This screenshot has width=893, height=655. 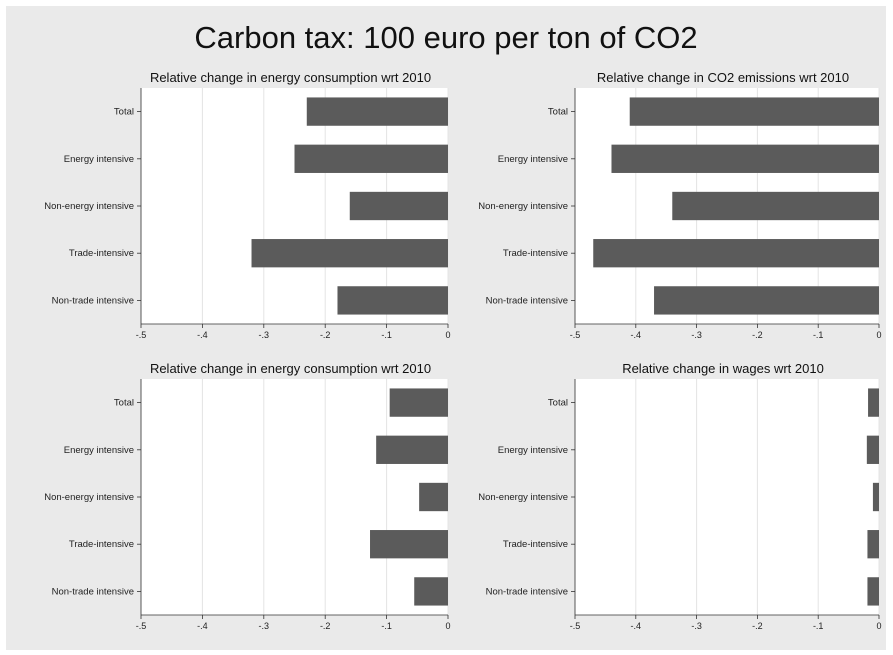 I want to click on main-title: Carbon tax: 100 euro per ton of CO2, so click(x=446, y=37).